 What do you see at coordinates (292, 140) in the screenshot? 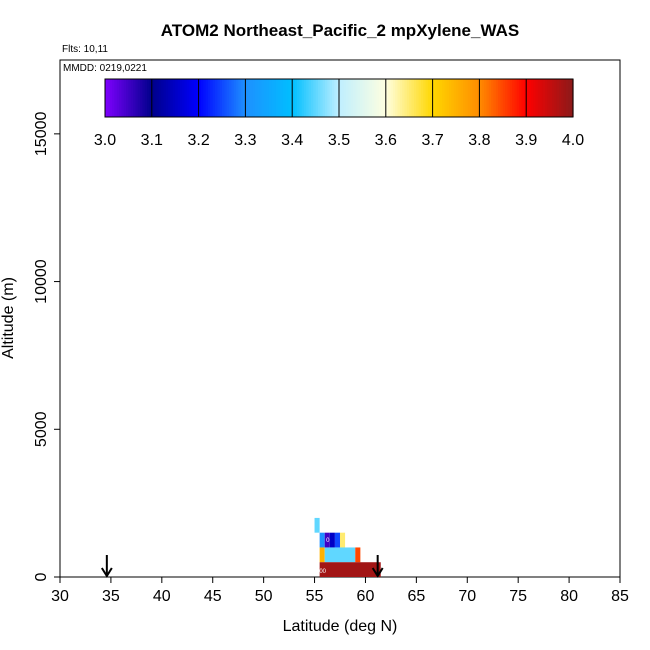
I see `colorbar-tick-label: 3.4` at bounding box center [292, 140].